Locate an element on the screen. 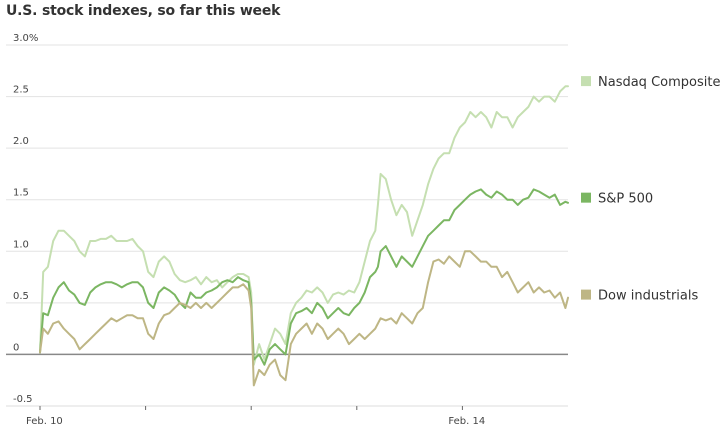 Image resolution: width=720 pixels, height=432 pixels. y-tick-label: 3.0% is located at coordinates (25, 38).